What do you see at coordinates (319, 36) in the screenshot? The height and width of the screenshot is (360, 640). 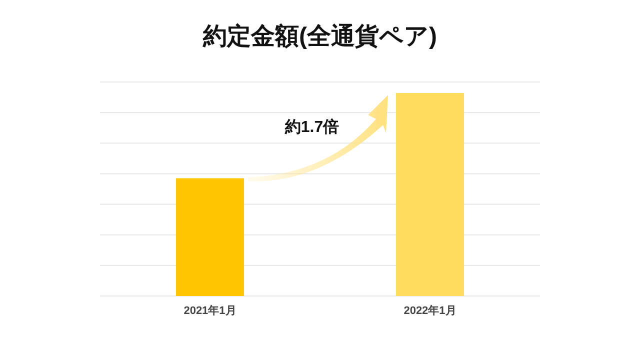 I see `chart-title: 約定金額(全通貨ペア)` at bounding box center [319, 36].